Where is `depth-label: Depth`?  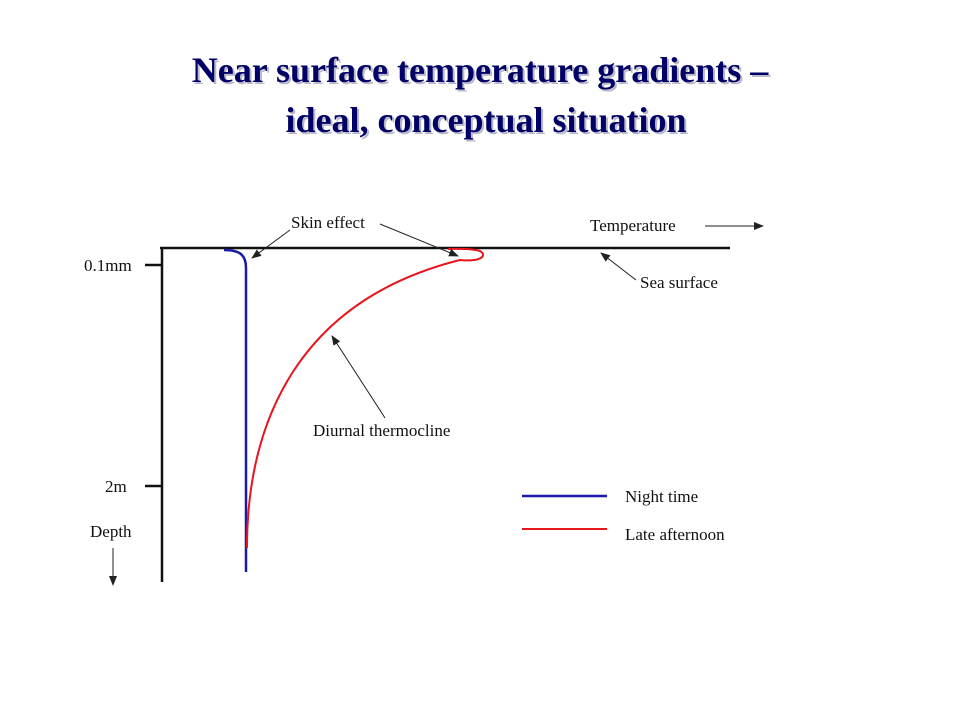
depth-label: Depth is located at coordinates (111, 531).